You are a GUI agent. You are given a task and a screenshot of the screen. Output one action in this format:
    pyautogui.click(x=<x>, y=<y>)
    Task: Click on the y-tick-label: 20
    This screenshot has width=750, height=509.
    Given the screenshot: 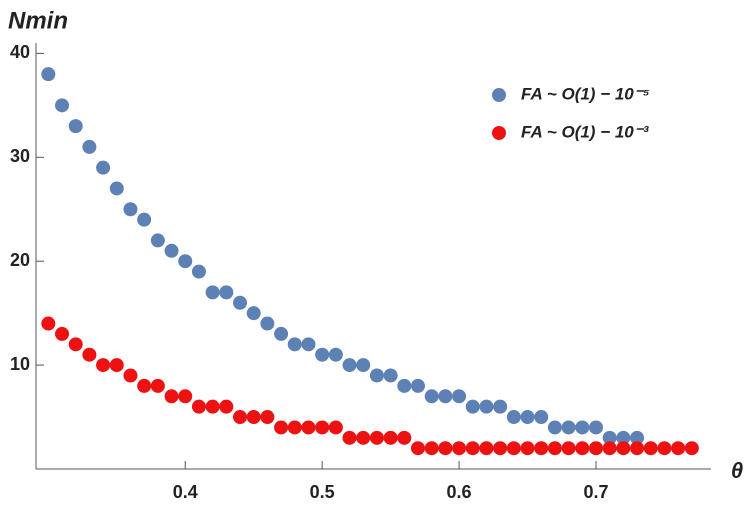 What is the action you would take?
    pyautogui.click(x=20, y=260)
    